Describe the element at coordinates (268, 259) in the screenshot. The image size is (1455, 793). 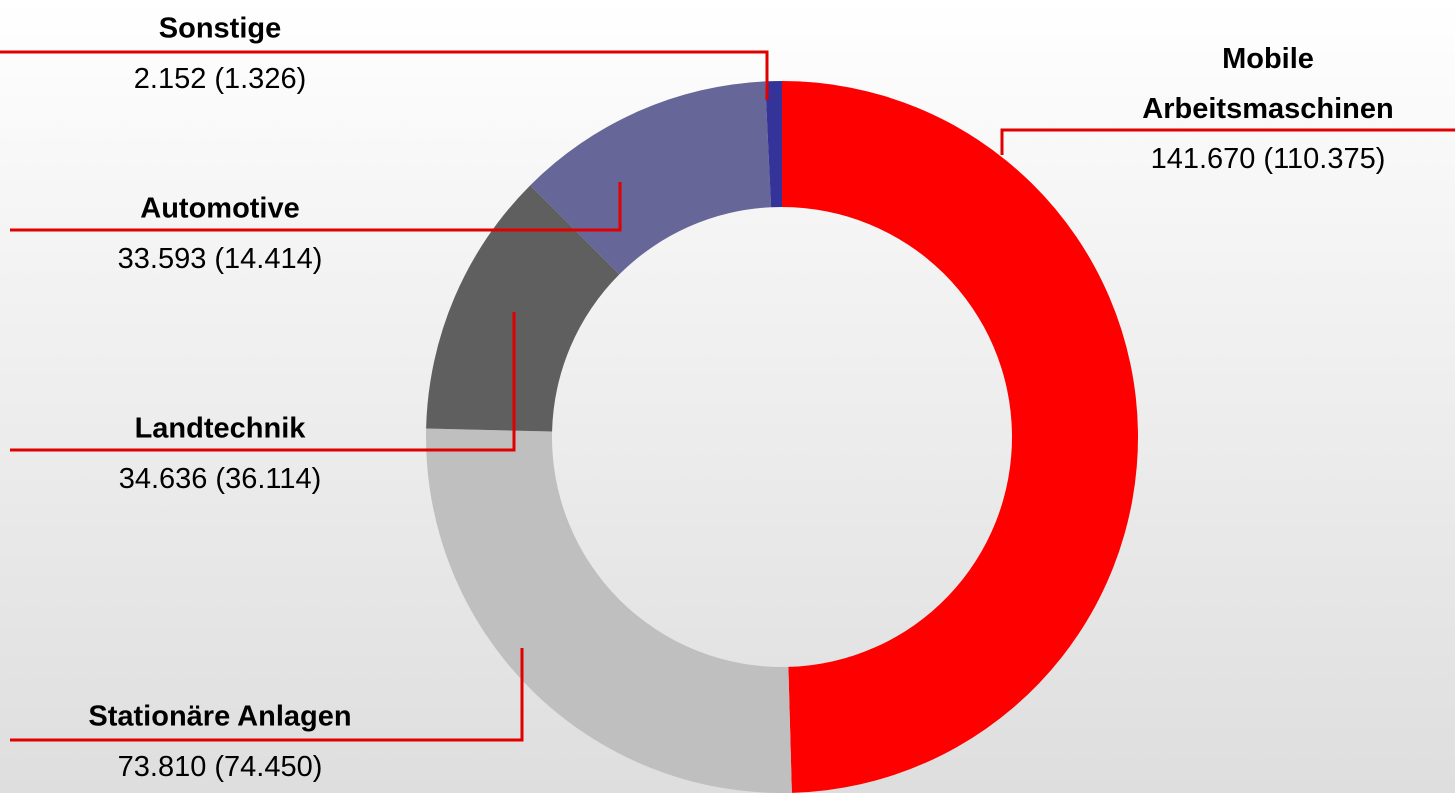
I see `previous-value: (14.414)` at that location.